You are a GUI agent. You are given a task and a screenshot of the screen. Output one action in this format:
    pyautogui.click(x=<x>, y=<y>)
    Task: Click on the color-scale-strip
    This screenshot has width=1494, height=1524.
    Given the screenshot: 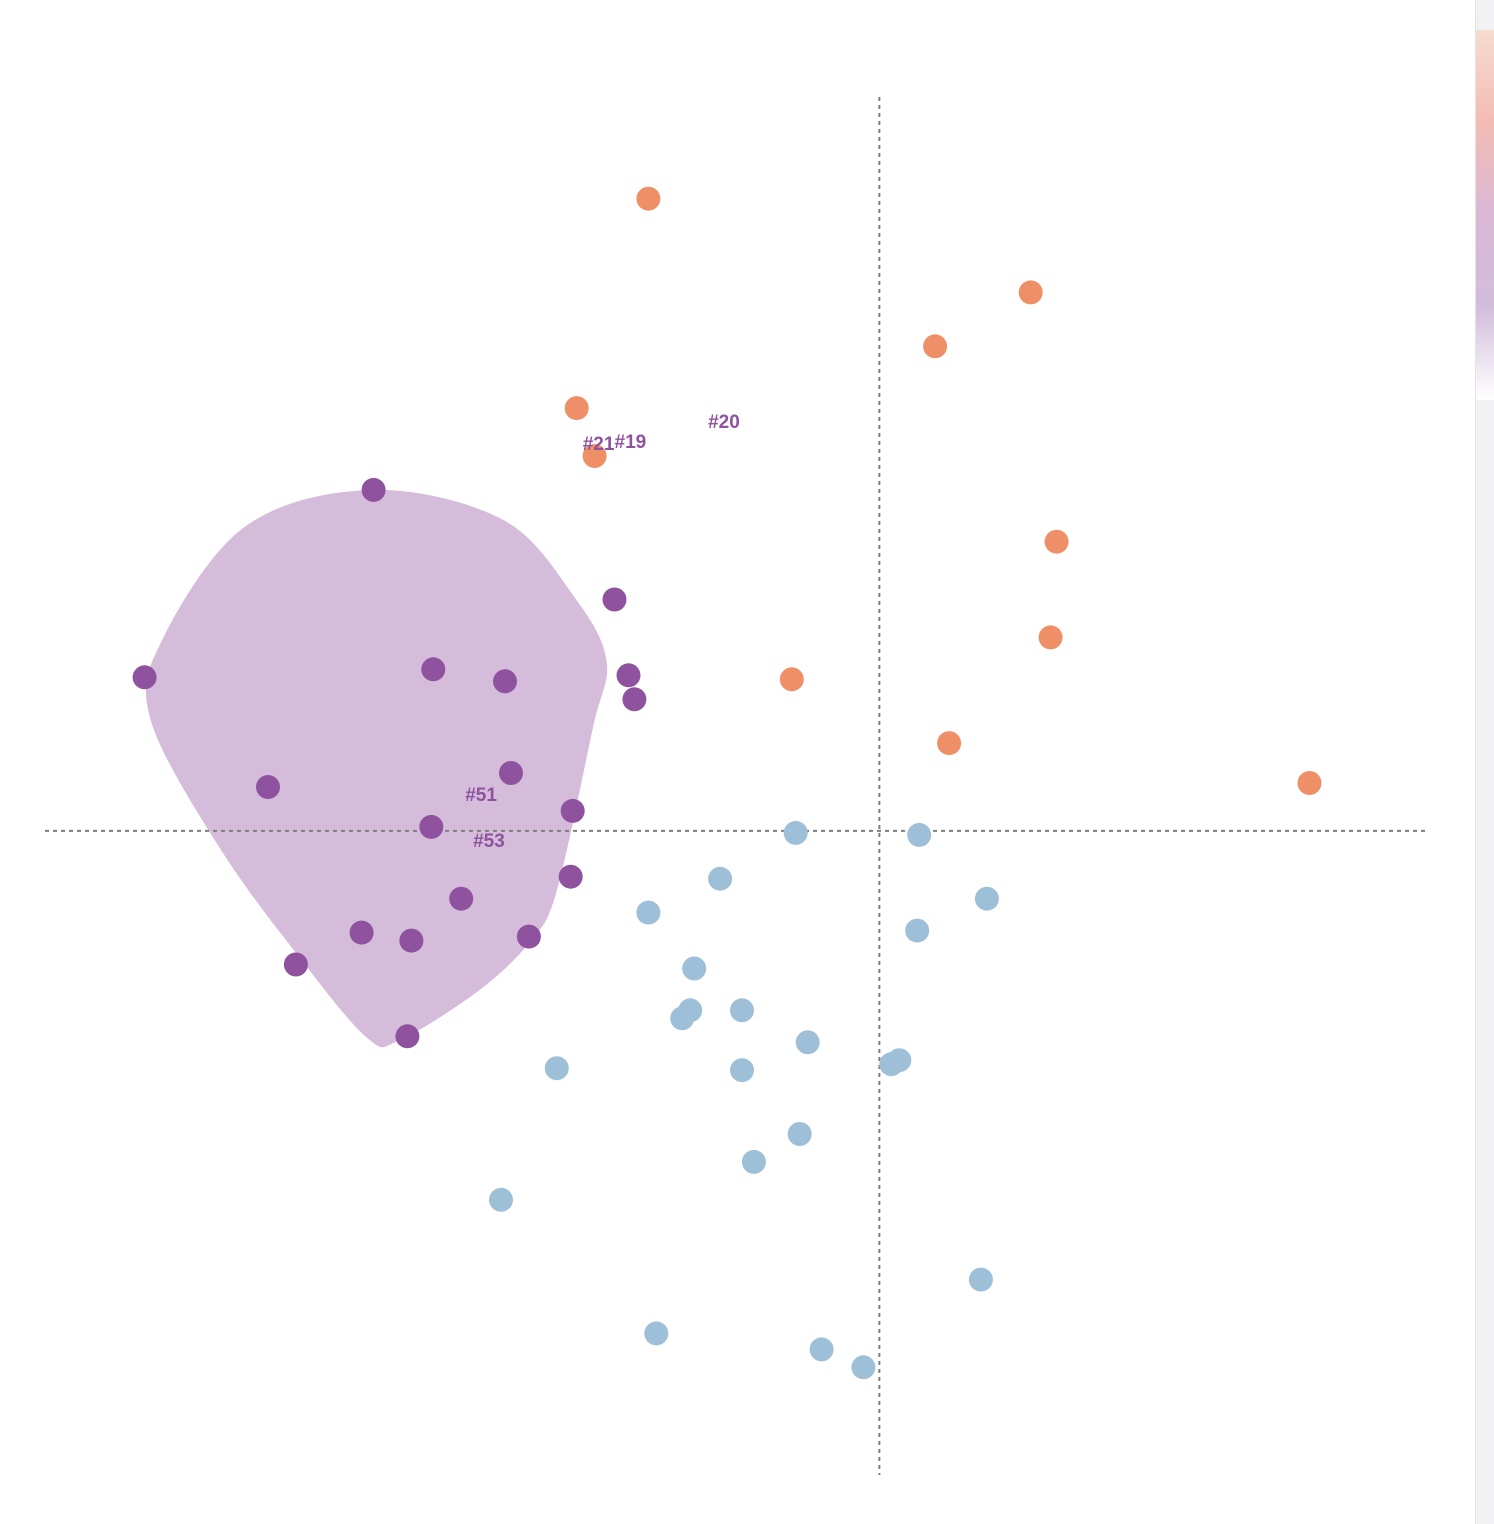 What is the action you would take?
    pyautogui.click(x=1485, y=215)
    